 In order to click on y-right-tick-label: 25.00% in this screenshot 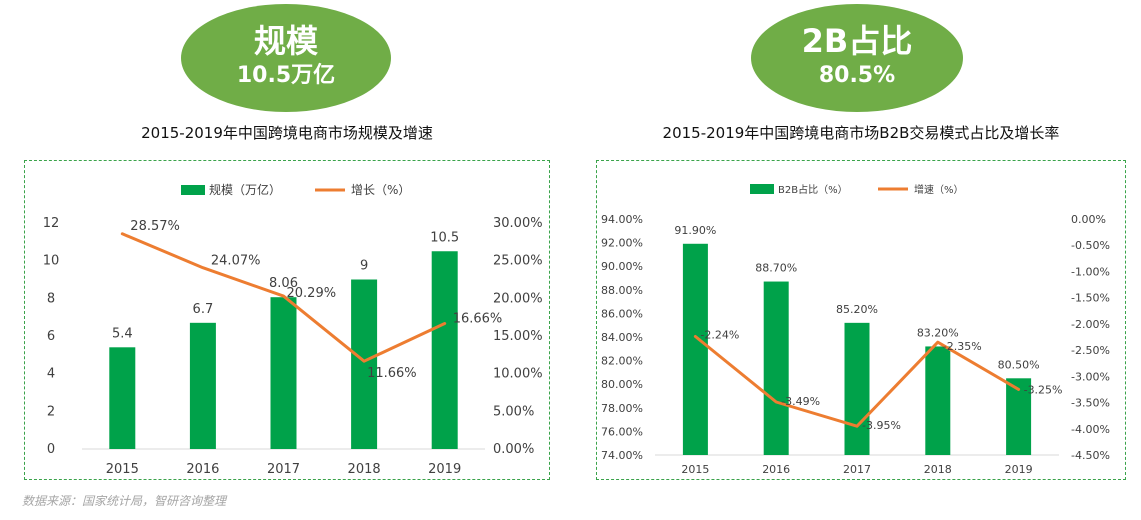, I will do `click(518, 261)`.